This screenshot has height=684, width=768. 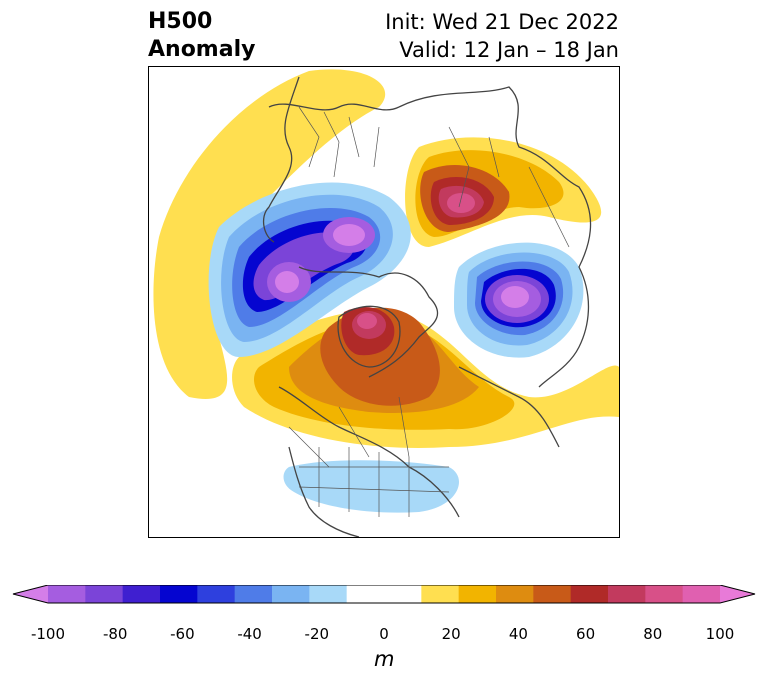 What do you see at coordinates (30, 594) in the screenshot?
I see `colorbar-extend-min` at bounding box center [30, 594].